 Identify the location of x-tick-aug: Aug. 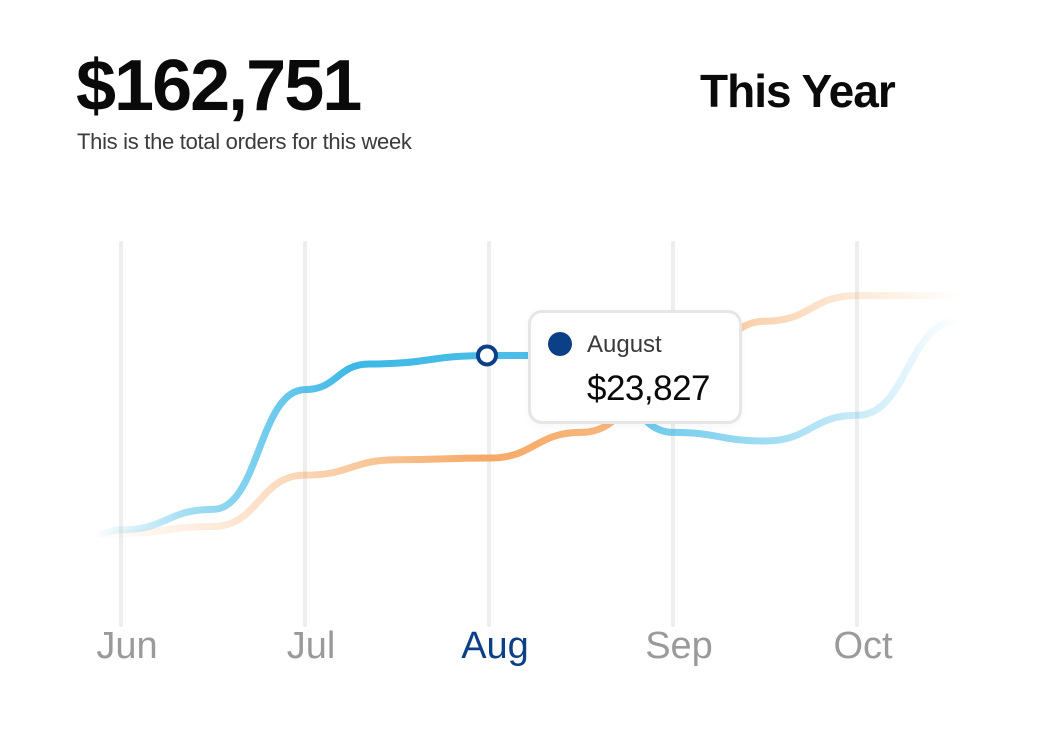
(495, 646).